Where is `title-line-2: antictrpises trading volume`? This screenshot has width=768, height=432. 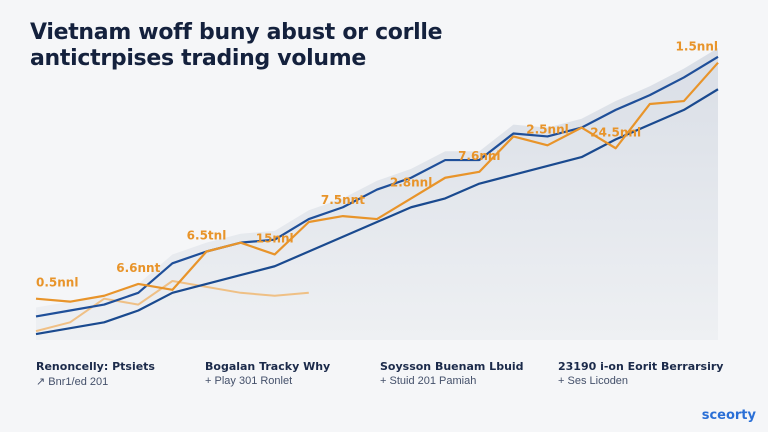
title-line-2: antictrpises trading volume is located at coordinates (198, 58).